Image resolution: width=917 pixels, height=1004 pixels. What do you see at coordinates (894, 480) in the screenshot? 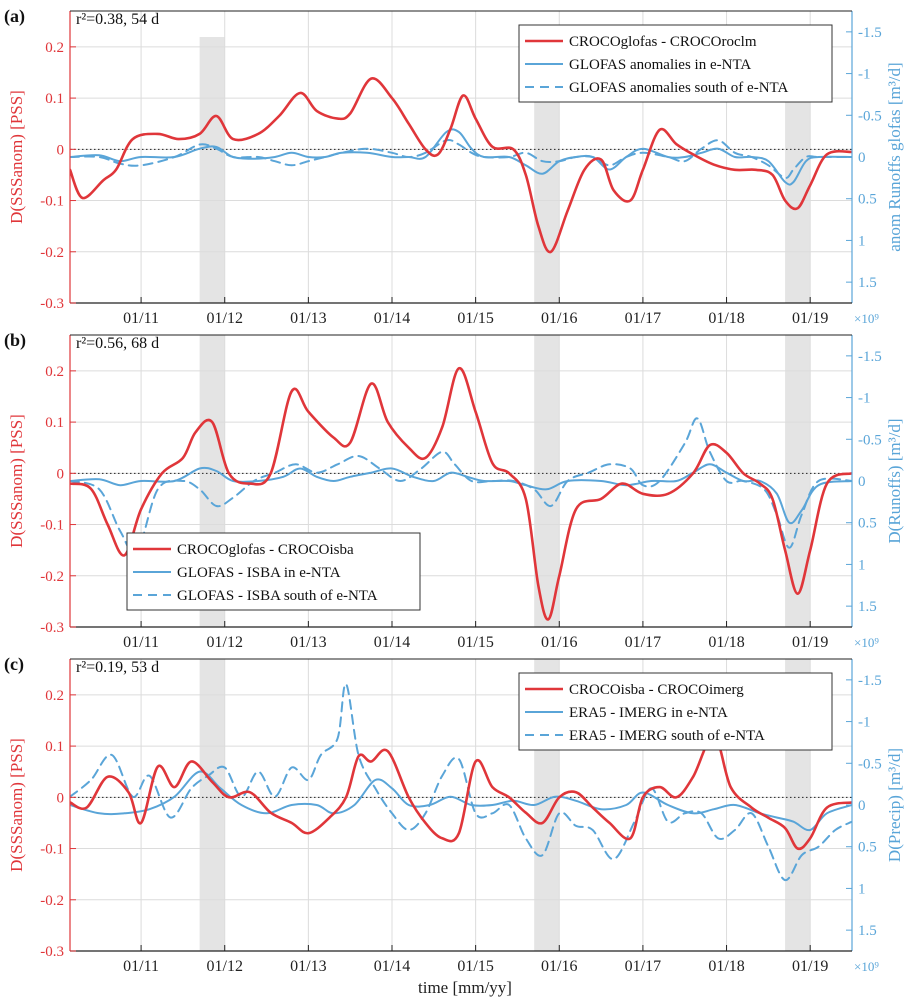
I see `y-axis-label-right: D(Runoffs) [m³/d]` at bounding box center [894, 480].